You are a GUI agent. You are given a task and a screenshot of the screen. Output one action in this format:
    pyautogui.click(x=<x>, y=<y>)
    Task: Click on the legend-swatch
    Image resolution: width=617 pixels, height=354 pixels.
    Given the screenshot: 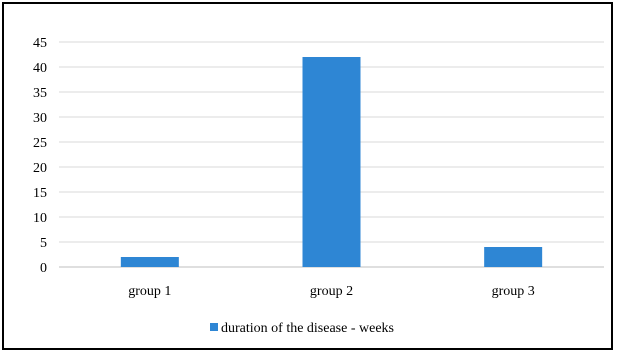 What is the action you would take?
    pyautogui.click(x=214, y=327)
    